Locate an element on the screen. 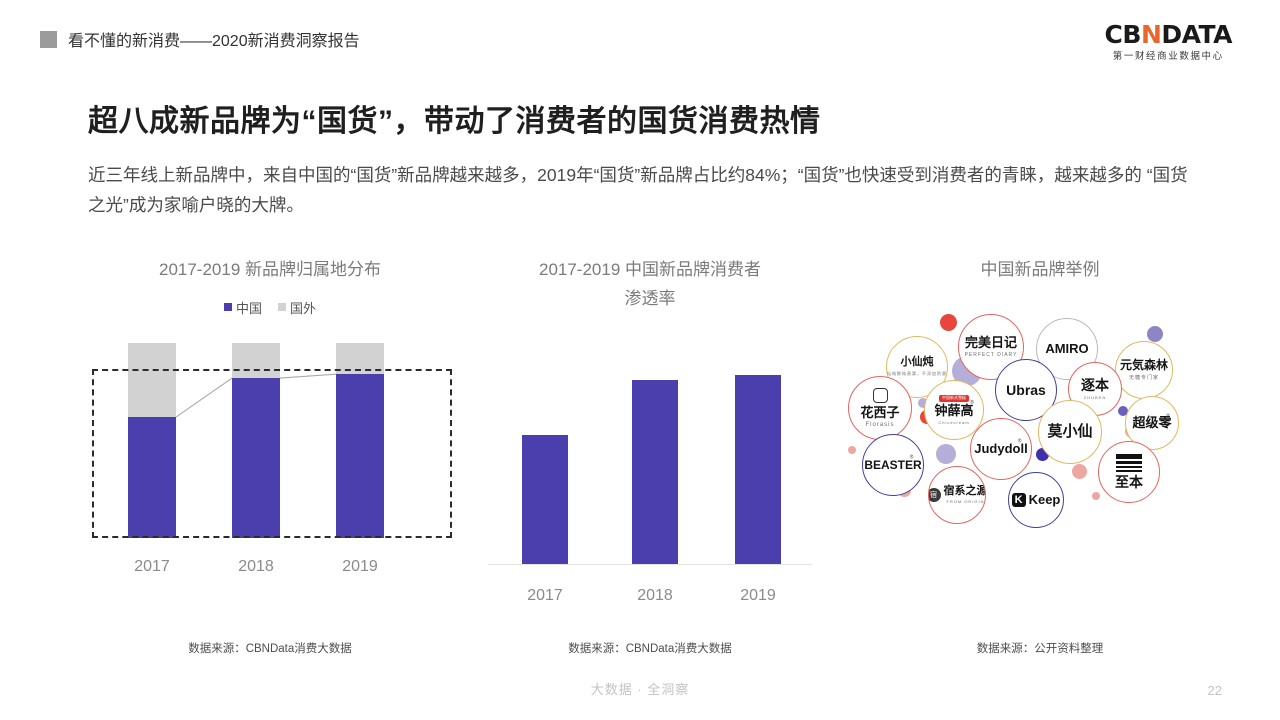  brand-bubble-花西子: 花西子 Florasis is located at coordinates (880, 408).